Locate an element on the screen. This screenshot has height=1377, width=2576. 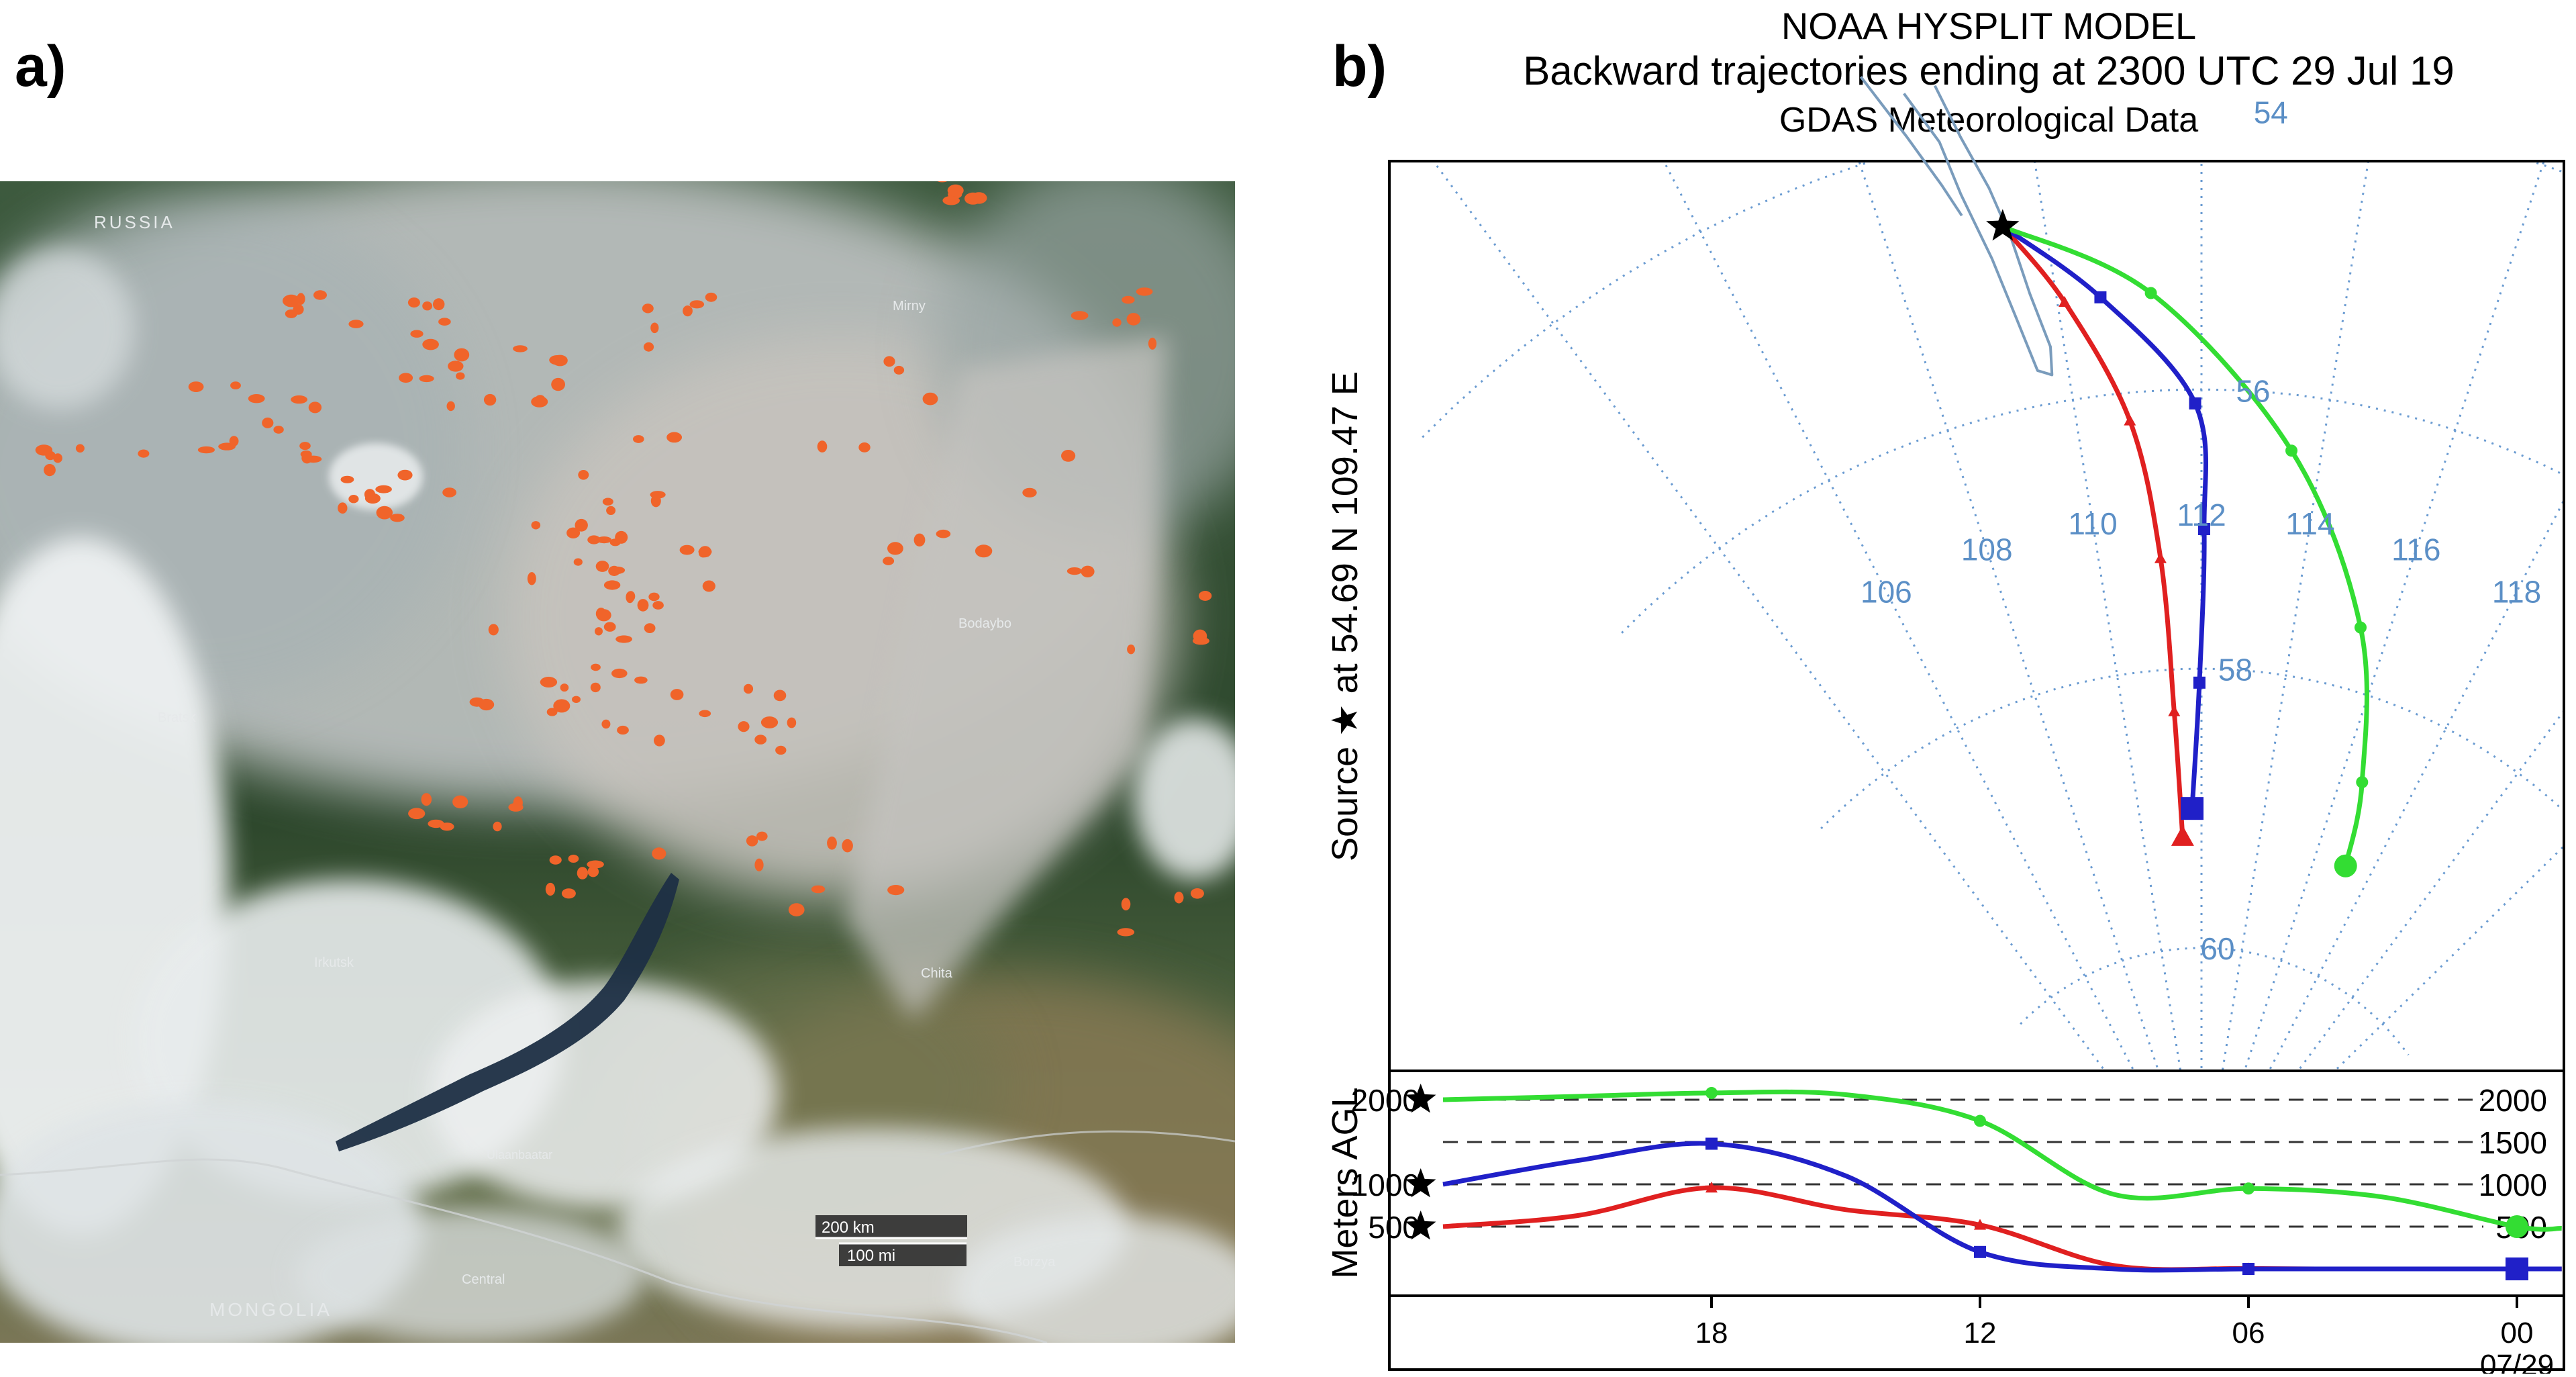
height-trajectories is located at coordinates (1983, 1182).